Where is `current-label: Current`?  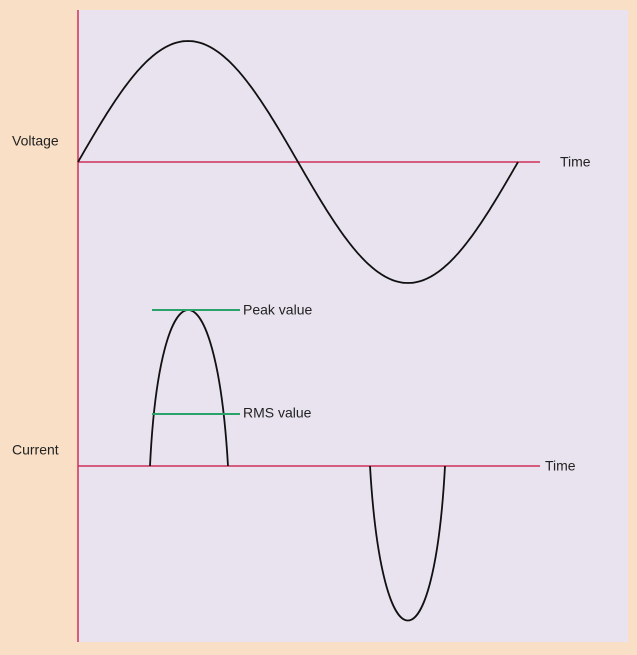
current-label: Current is located at coordinates (35, 450).